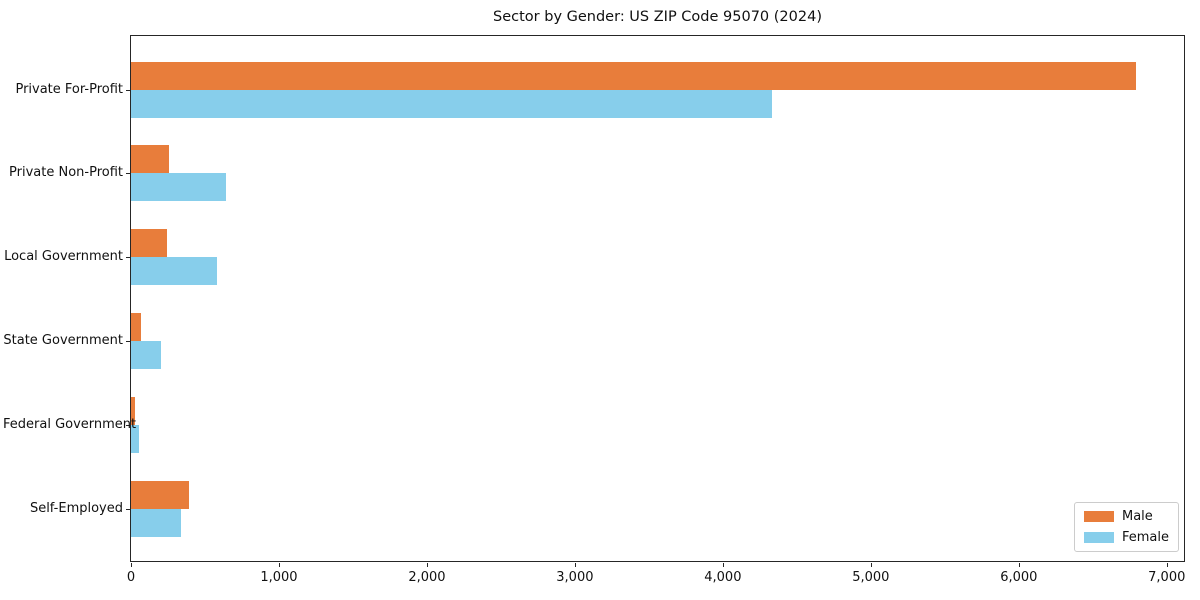 Image resolution: width=1200 pixels, height=600 pixels. What do you see at coordinates (160, 495) in the screenshot?
I see `bar-self-employed-male` at bounding box center [160, 495].